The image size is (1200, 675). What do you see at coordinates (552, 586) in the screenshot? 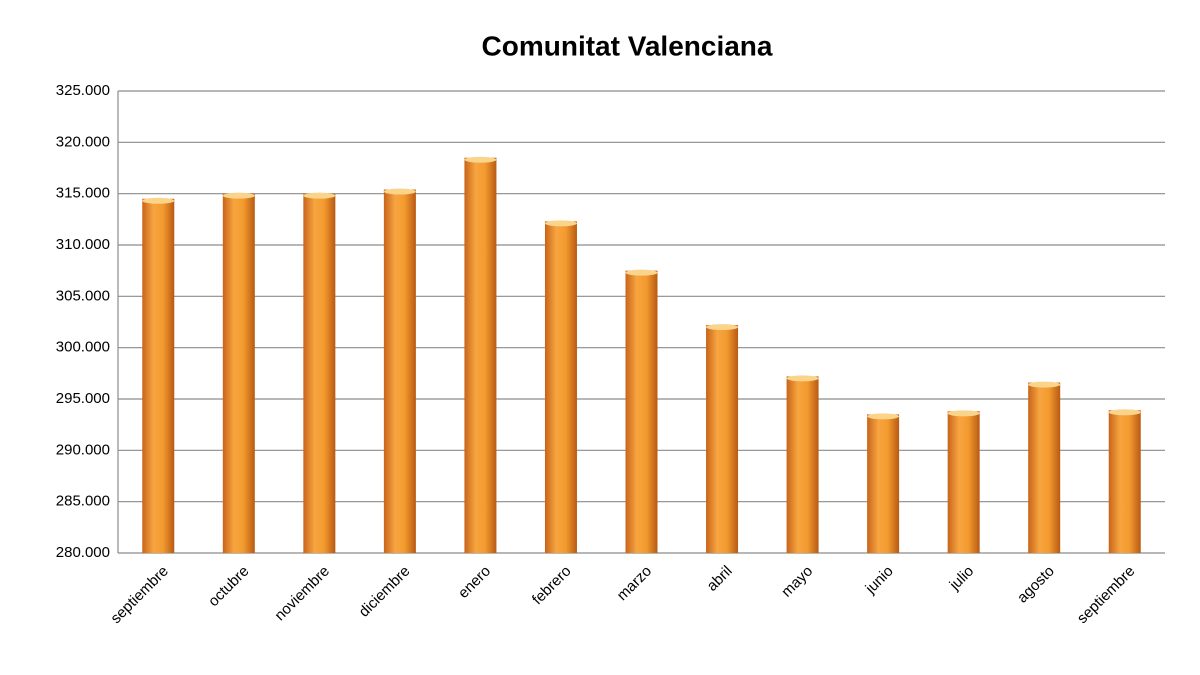
I see `x-tick-label: febrero` at bounding box center [552, 586].